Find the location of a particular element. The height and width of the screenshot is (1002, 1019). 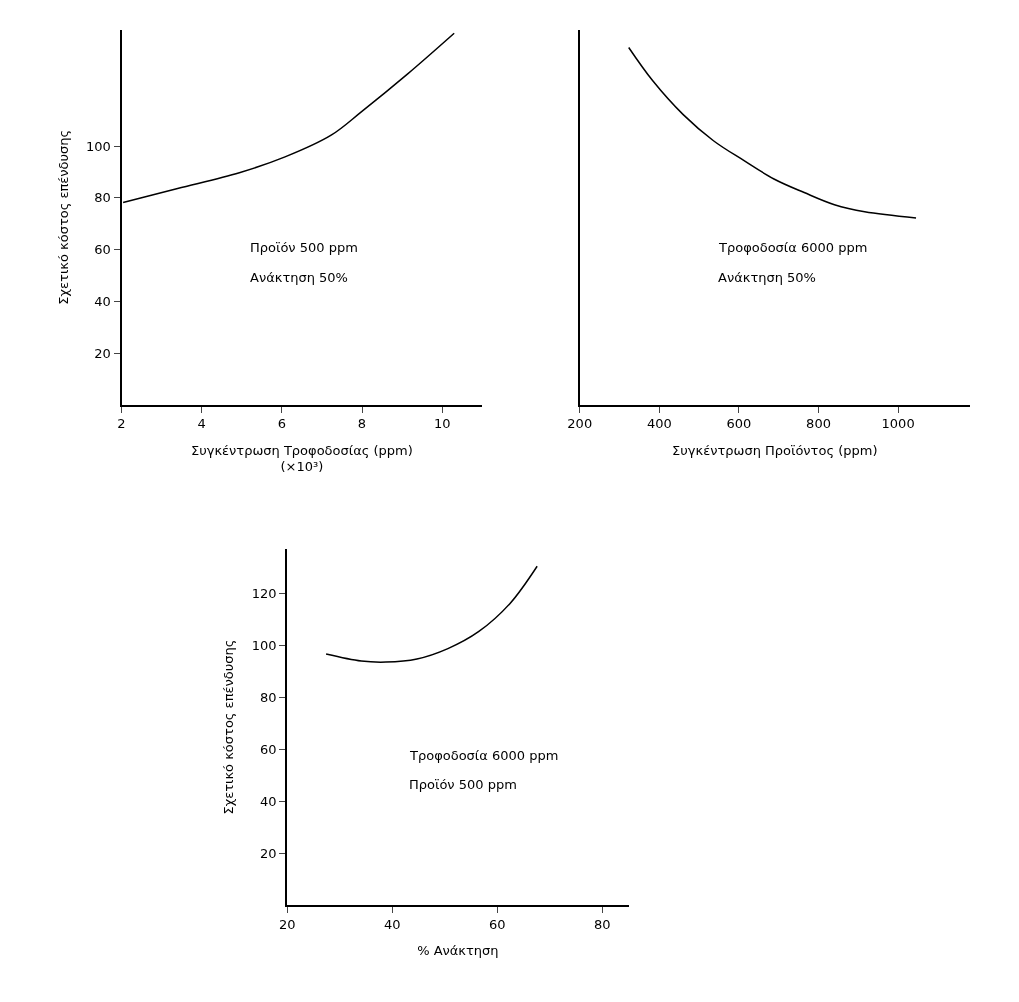

x-tick-label: 80 is located at coordinates (602, 924).